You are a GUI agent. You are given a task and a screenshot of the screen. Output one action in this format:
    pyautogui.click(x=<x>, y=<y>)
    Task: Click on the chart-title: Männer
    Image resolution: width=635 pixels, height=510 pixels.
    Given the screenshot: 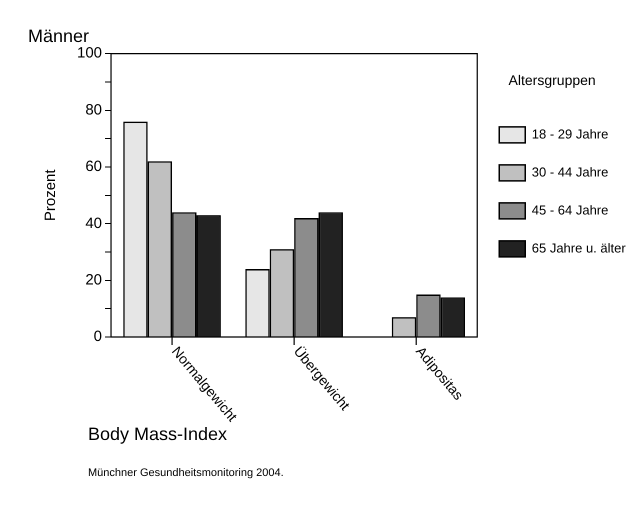 What is the action you would take?
    pyautogui.click(x=59, y=36)
    